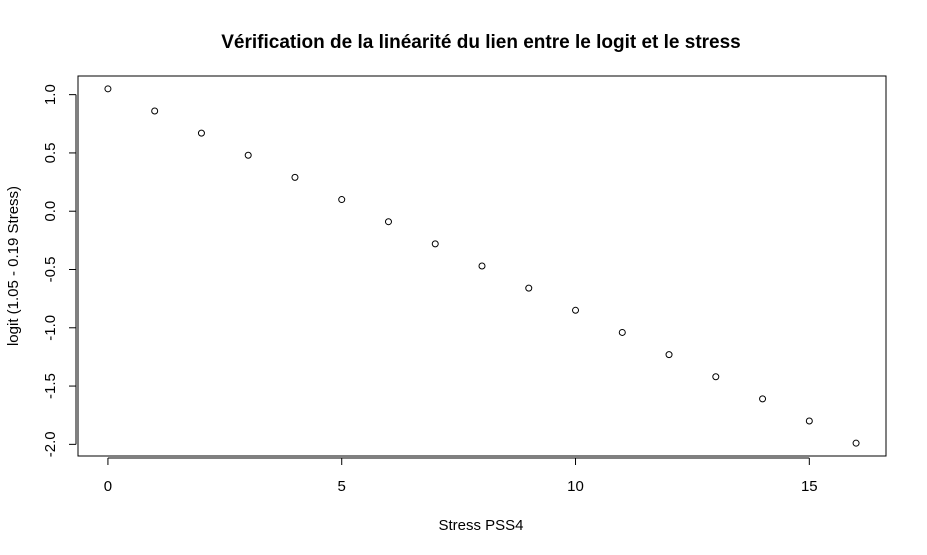 The image size is (927, 555). Describe the element at coordinates (461, 476) in the screenshot. I see `x-axis: 0 5 10 15` at that location.